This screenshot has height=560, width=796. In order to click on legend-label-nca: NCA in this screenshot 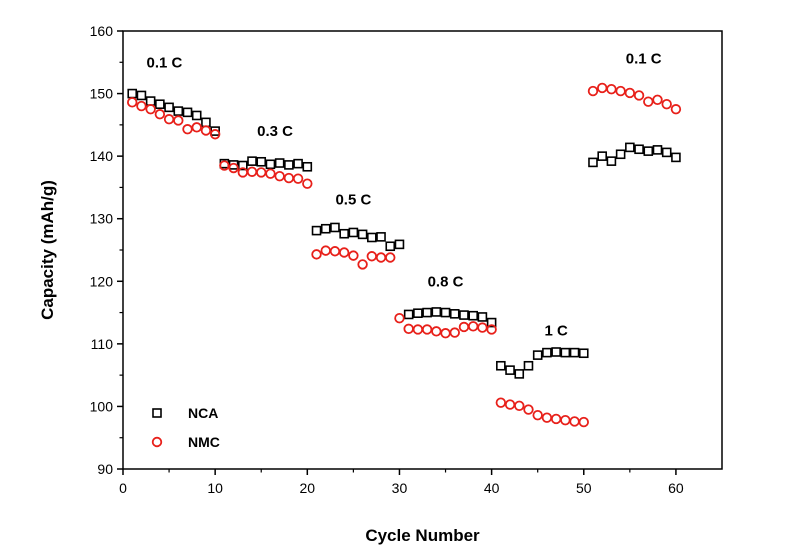, I will do `click(203, 413)`.